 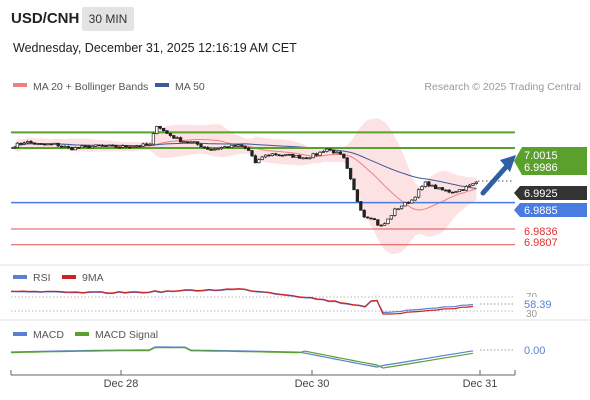 What do you see at coordinates (108, 19) in the screenshot?
I see `timeframe-badge: 30 MIN` at bounding box center [108, 19].